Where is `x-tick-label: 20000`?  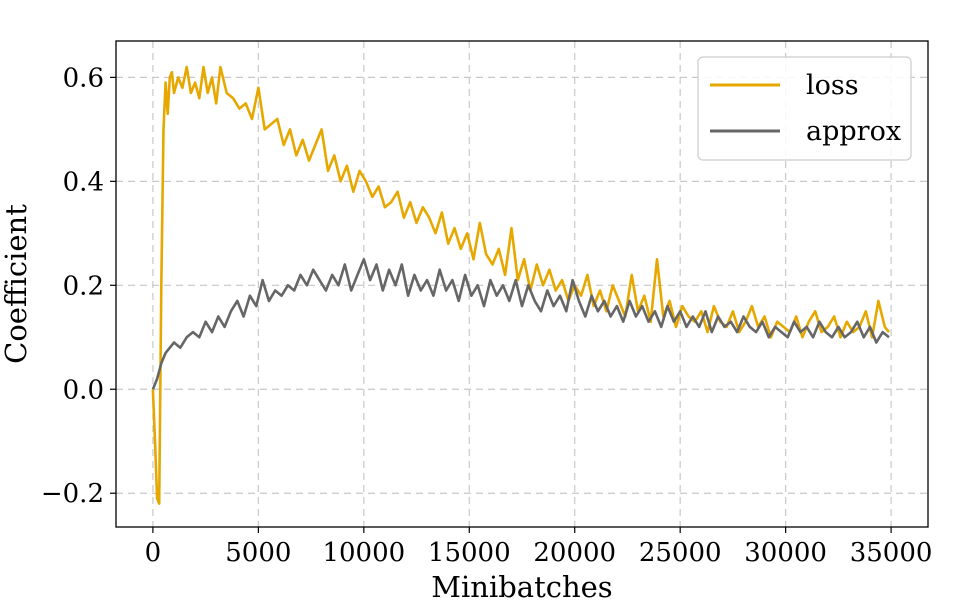
x-tick-label: 20000 is located at coordinates (574, 553).